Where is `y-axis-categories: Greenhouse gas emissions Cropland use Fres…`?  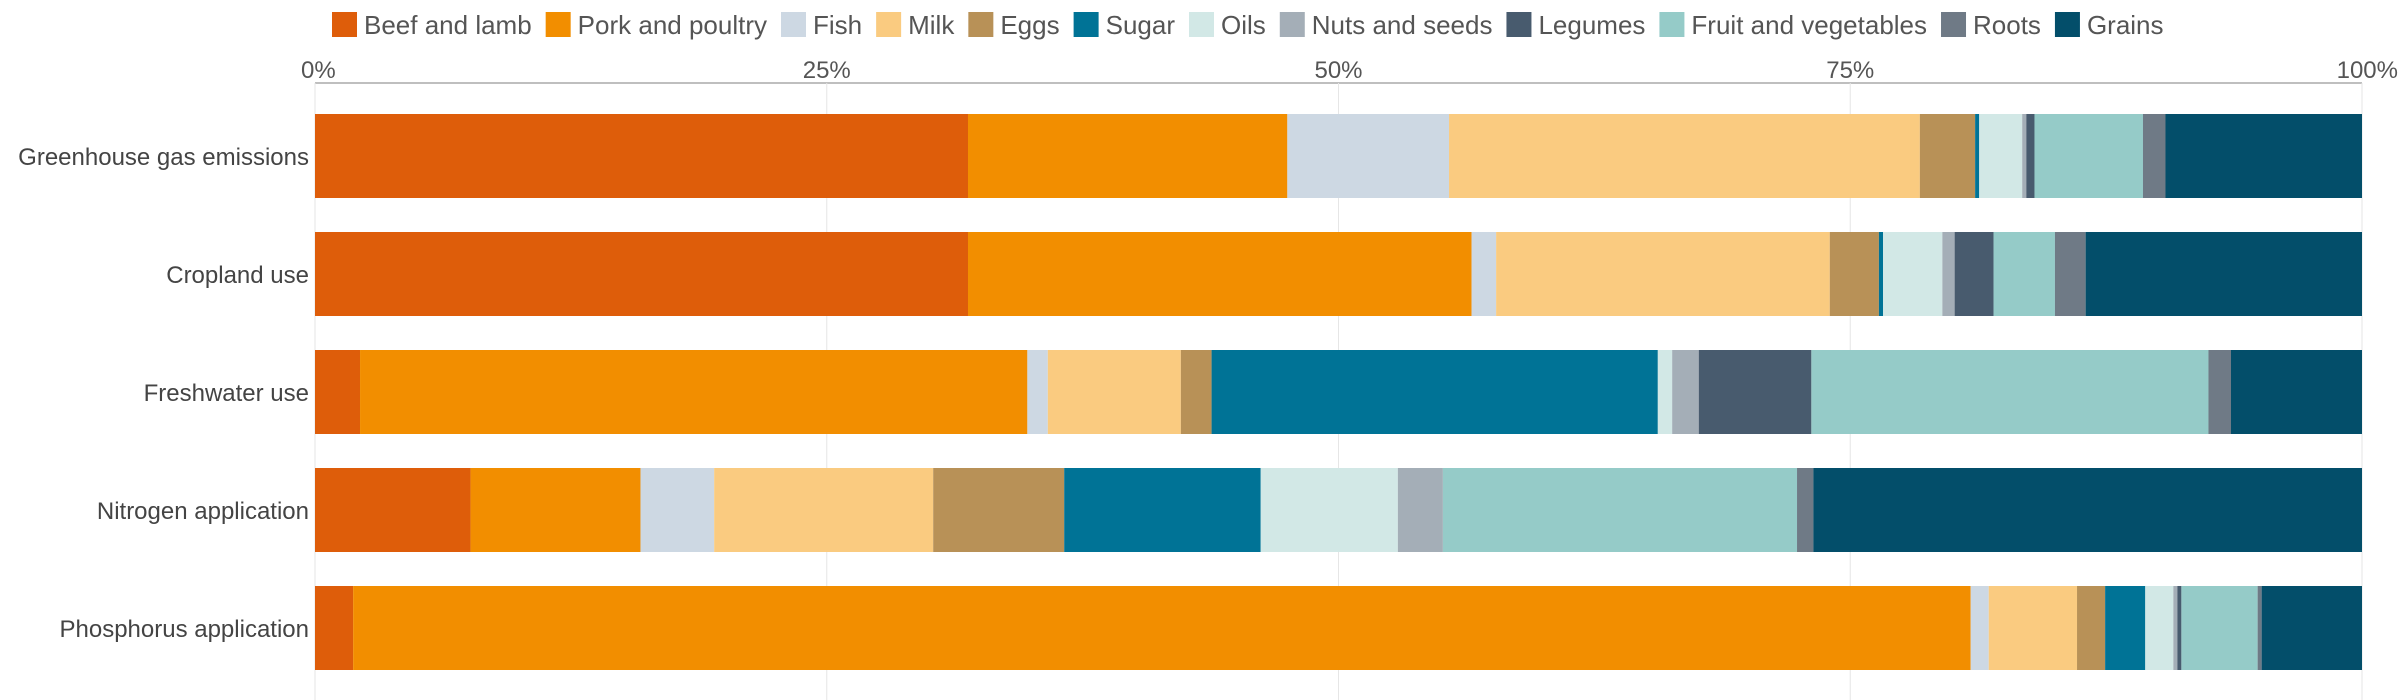
y-axis-categories: Greenhouse gas emissions Cropland use Fres… is located at coordinates (163, 393).